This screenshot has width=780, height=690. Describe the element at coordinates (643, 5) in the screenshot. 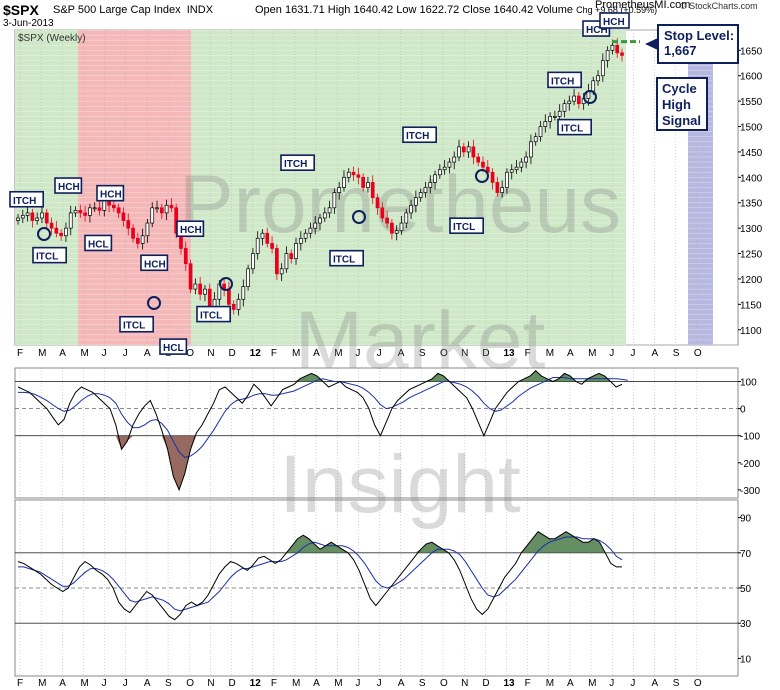

I see `site-link: PrometheusMI.com` at that location.